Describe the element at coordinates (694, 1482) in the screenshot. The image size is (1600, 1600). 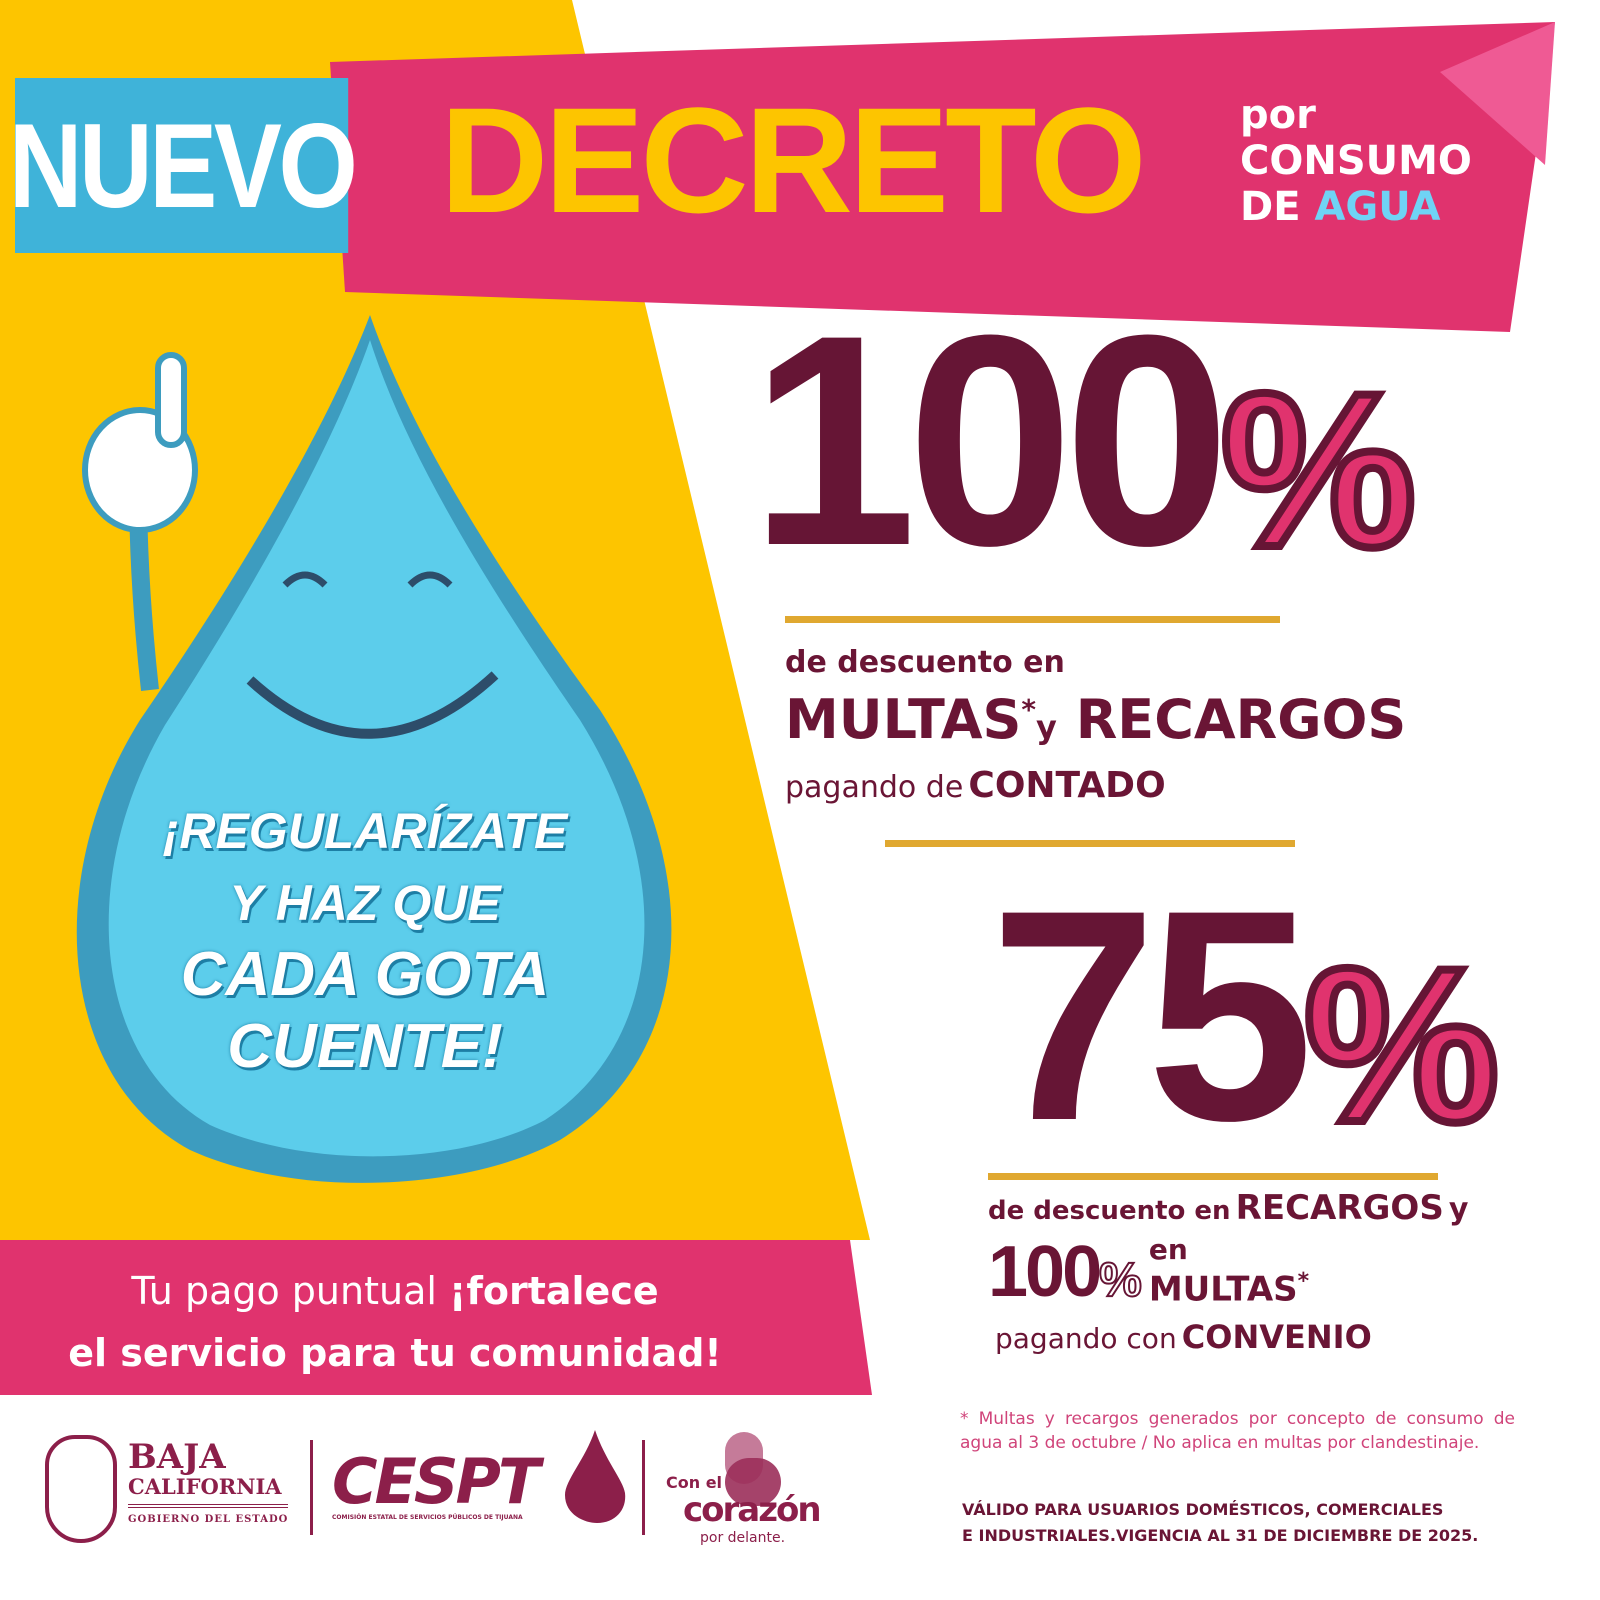
I see `corazon-1: Con el` at that location.